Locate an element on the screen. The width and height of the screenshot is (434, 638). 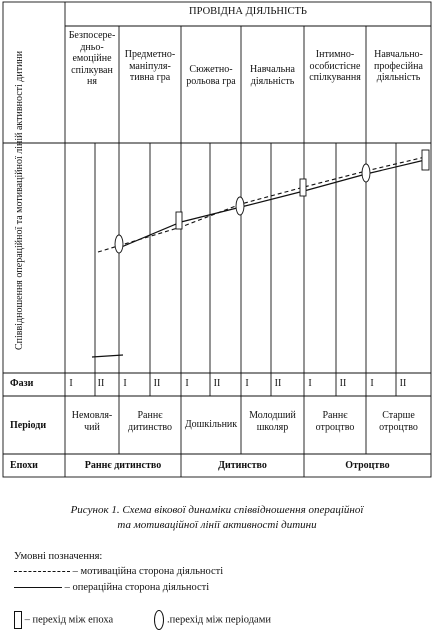
epoch-2: Отроцтво is located at coordinates (367, 465).